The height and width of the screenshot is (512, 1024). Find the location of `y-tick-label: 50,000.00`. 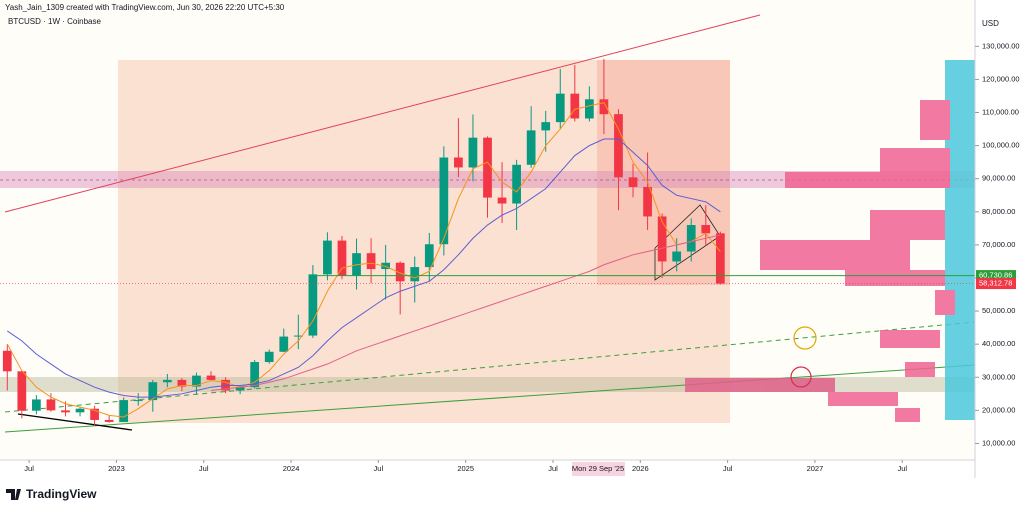

y-tick-label: 50,000.00 is located at coordinates (998, 310).